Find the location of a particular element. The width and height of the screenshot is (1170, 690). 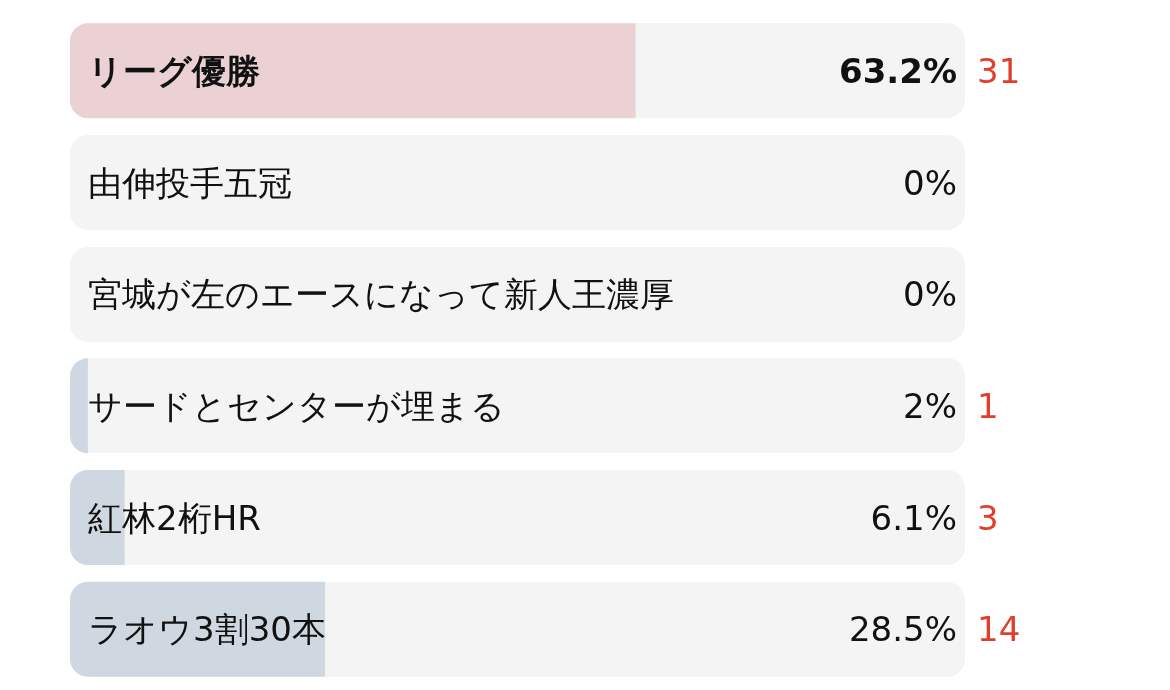

text: 14 is located at coordinates (999, 629).